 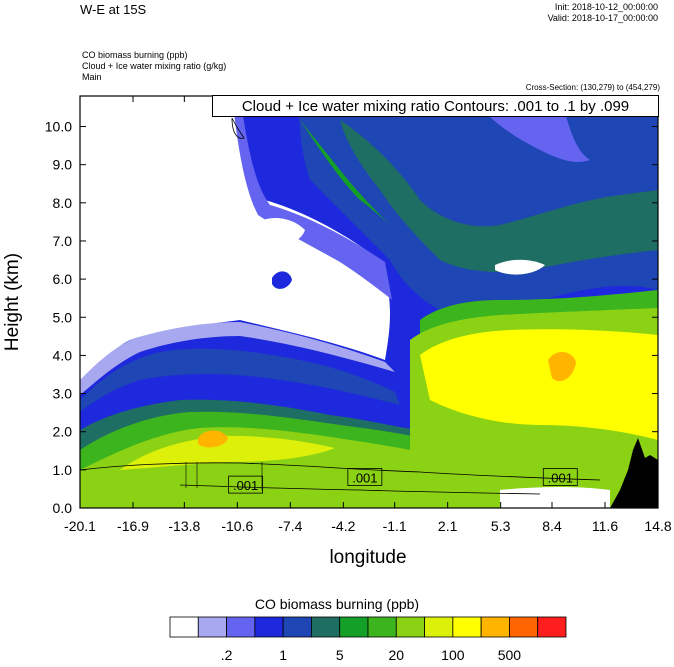 What do you see at coordinates (290, 526) in the screenshot?
I see `x-tick-label: -7.4` at bounding box center [290, 526].